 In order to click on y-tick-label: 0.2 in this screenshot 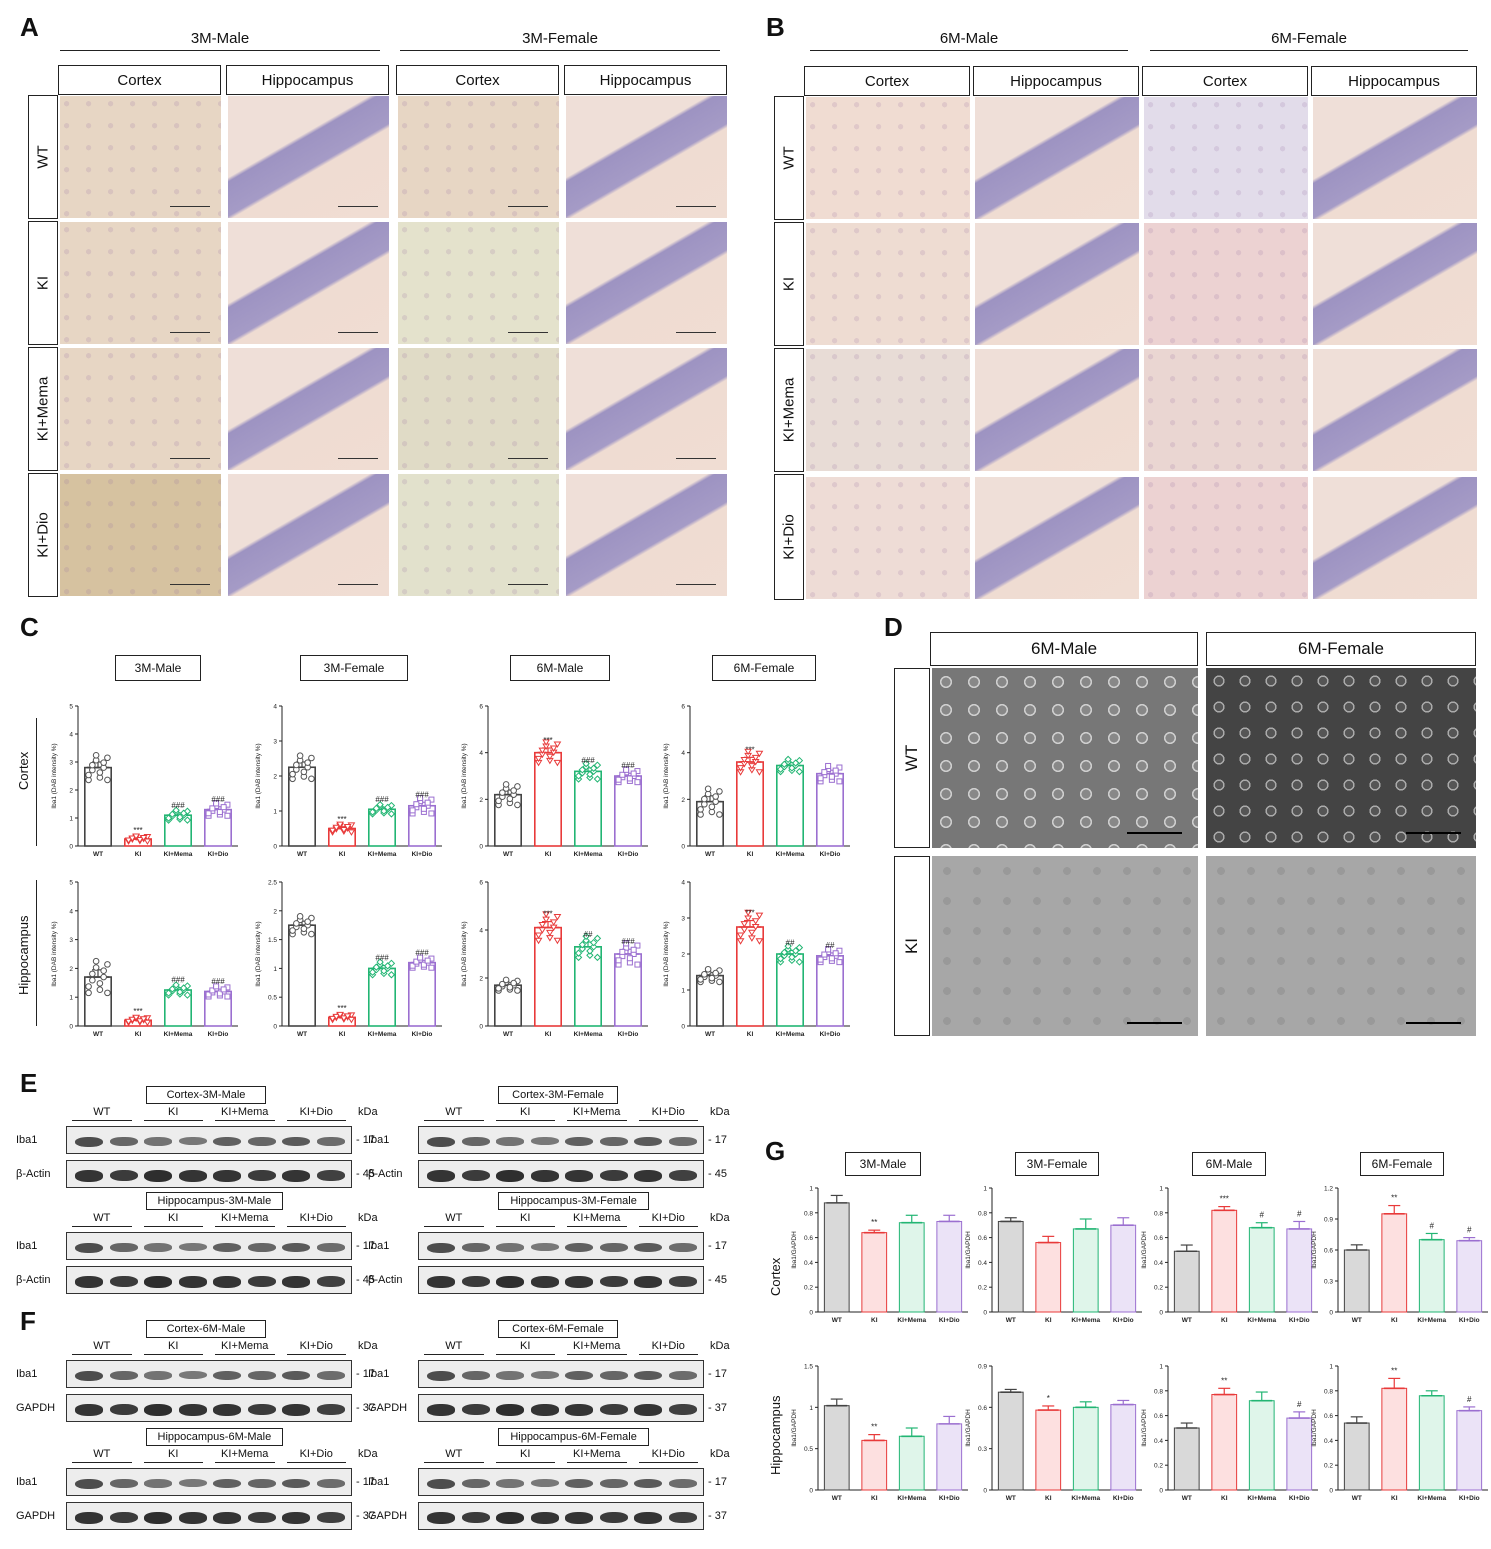, I will do `click(808, 1288)`.